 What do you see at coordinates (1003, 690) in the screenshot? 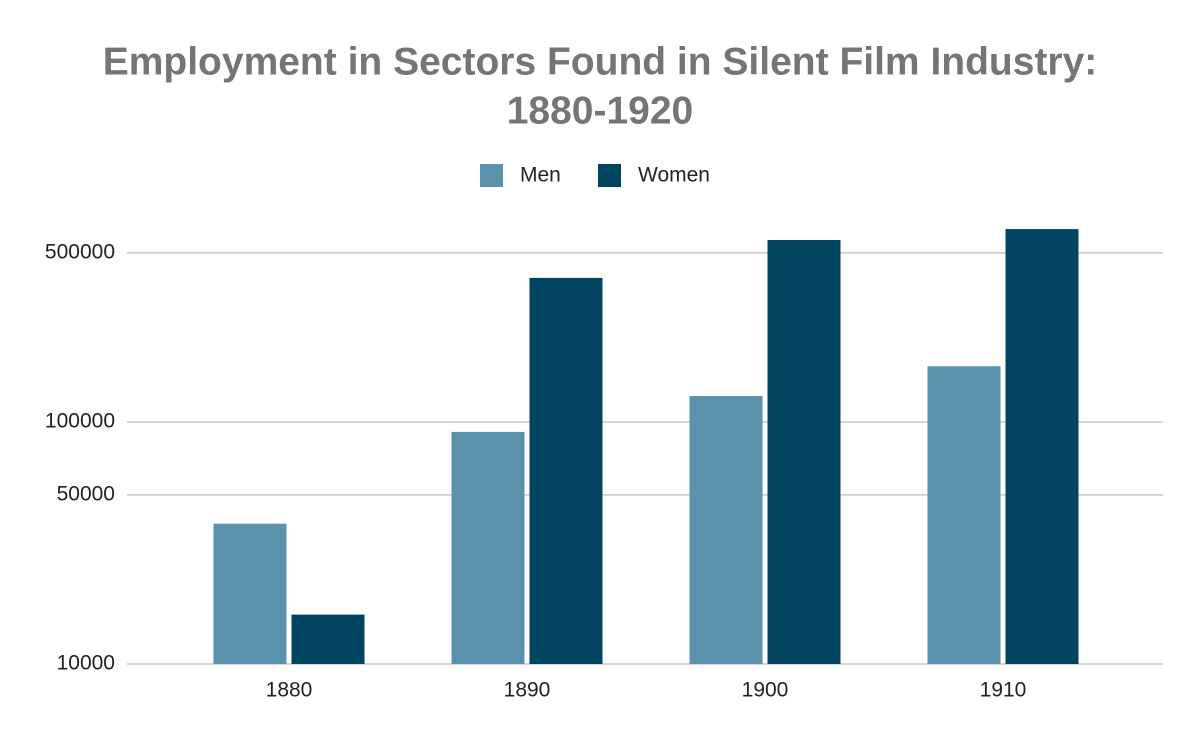
I see `x-tick-label: 1910` at bounding box center [1003, 690].